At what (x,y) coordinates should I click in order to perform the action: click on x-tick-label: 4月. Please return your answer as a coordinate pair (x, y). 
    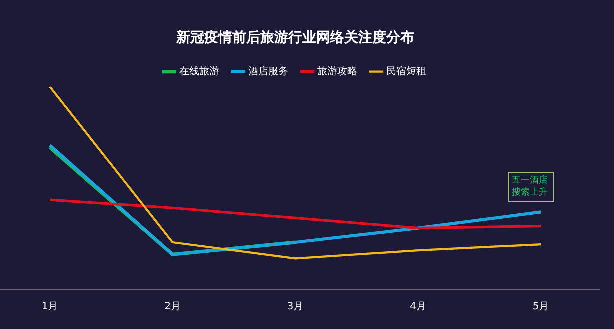
    Looking at the image, I should click on (418, 307).